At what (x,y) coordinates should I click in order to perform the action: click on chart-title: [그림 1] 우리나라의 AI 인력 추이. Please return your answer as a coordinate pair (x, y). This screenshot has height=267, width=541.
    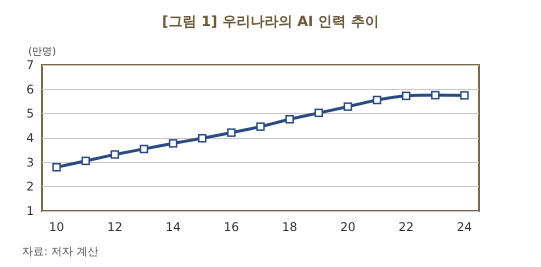
    Looking at the image, I should click on (270, 22).